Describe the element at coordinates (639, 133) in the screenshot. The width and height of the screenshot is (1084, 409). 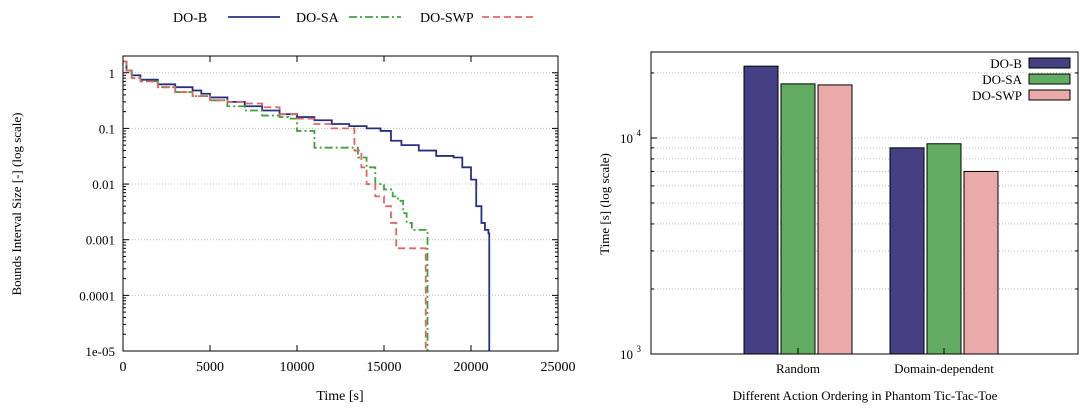
I see `y-tick-exponent: 4` at that location.